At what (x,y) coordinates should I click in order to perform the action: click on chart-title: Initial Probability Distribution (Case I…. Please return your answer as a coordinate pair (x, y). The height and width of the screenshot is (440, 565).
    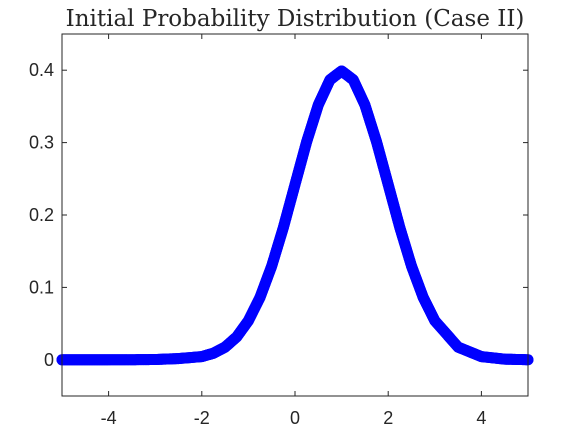
    Looking at the image, I should click on (295, 19).